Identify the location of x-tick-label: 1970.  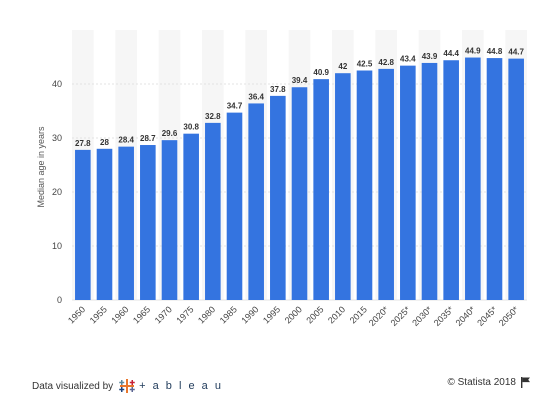
(163, 314).